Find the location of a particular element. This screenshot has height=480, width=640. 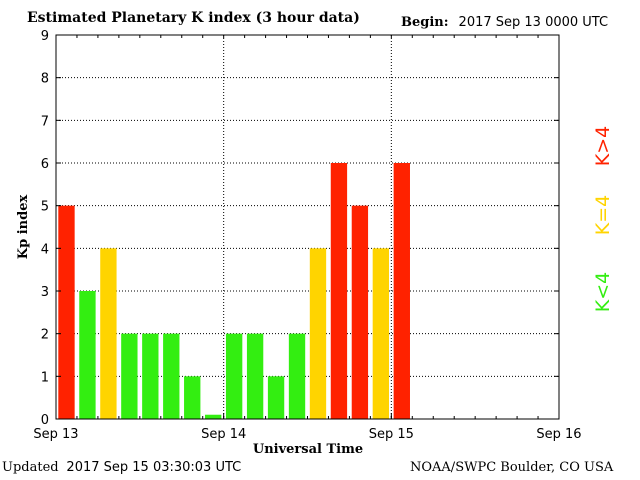

updated-label: Updated is located at coordinates (30, 467).